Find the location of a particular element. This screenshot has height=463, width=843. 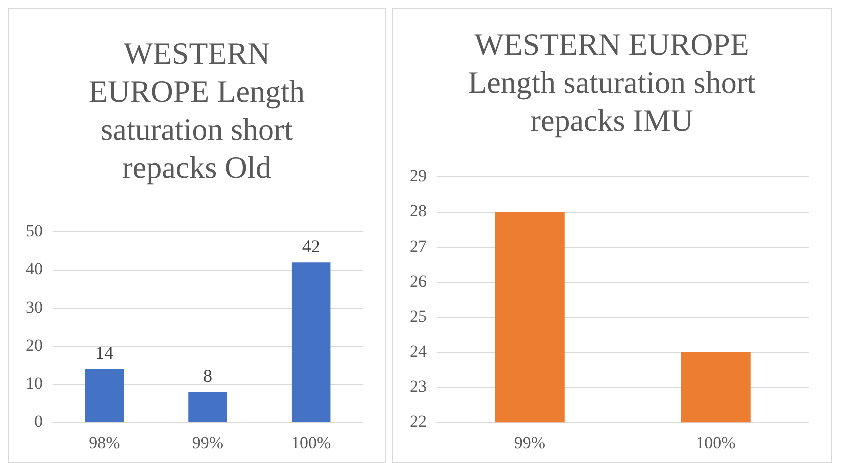

data-label: 8 is located at coordinates (208, 376).